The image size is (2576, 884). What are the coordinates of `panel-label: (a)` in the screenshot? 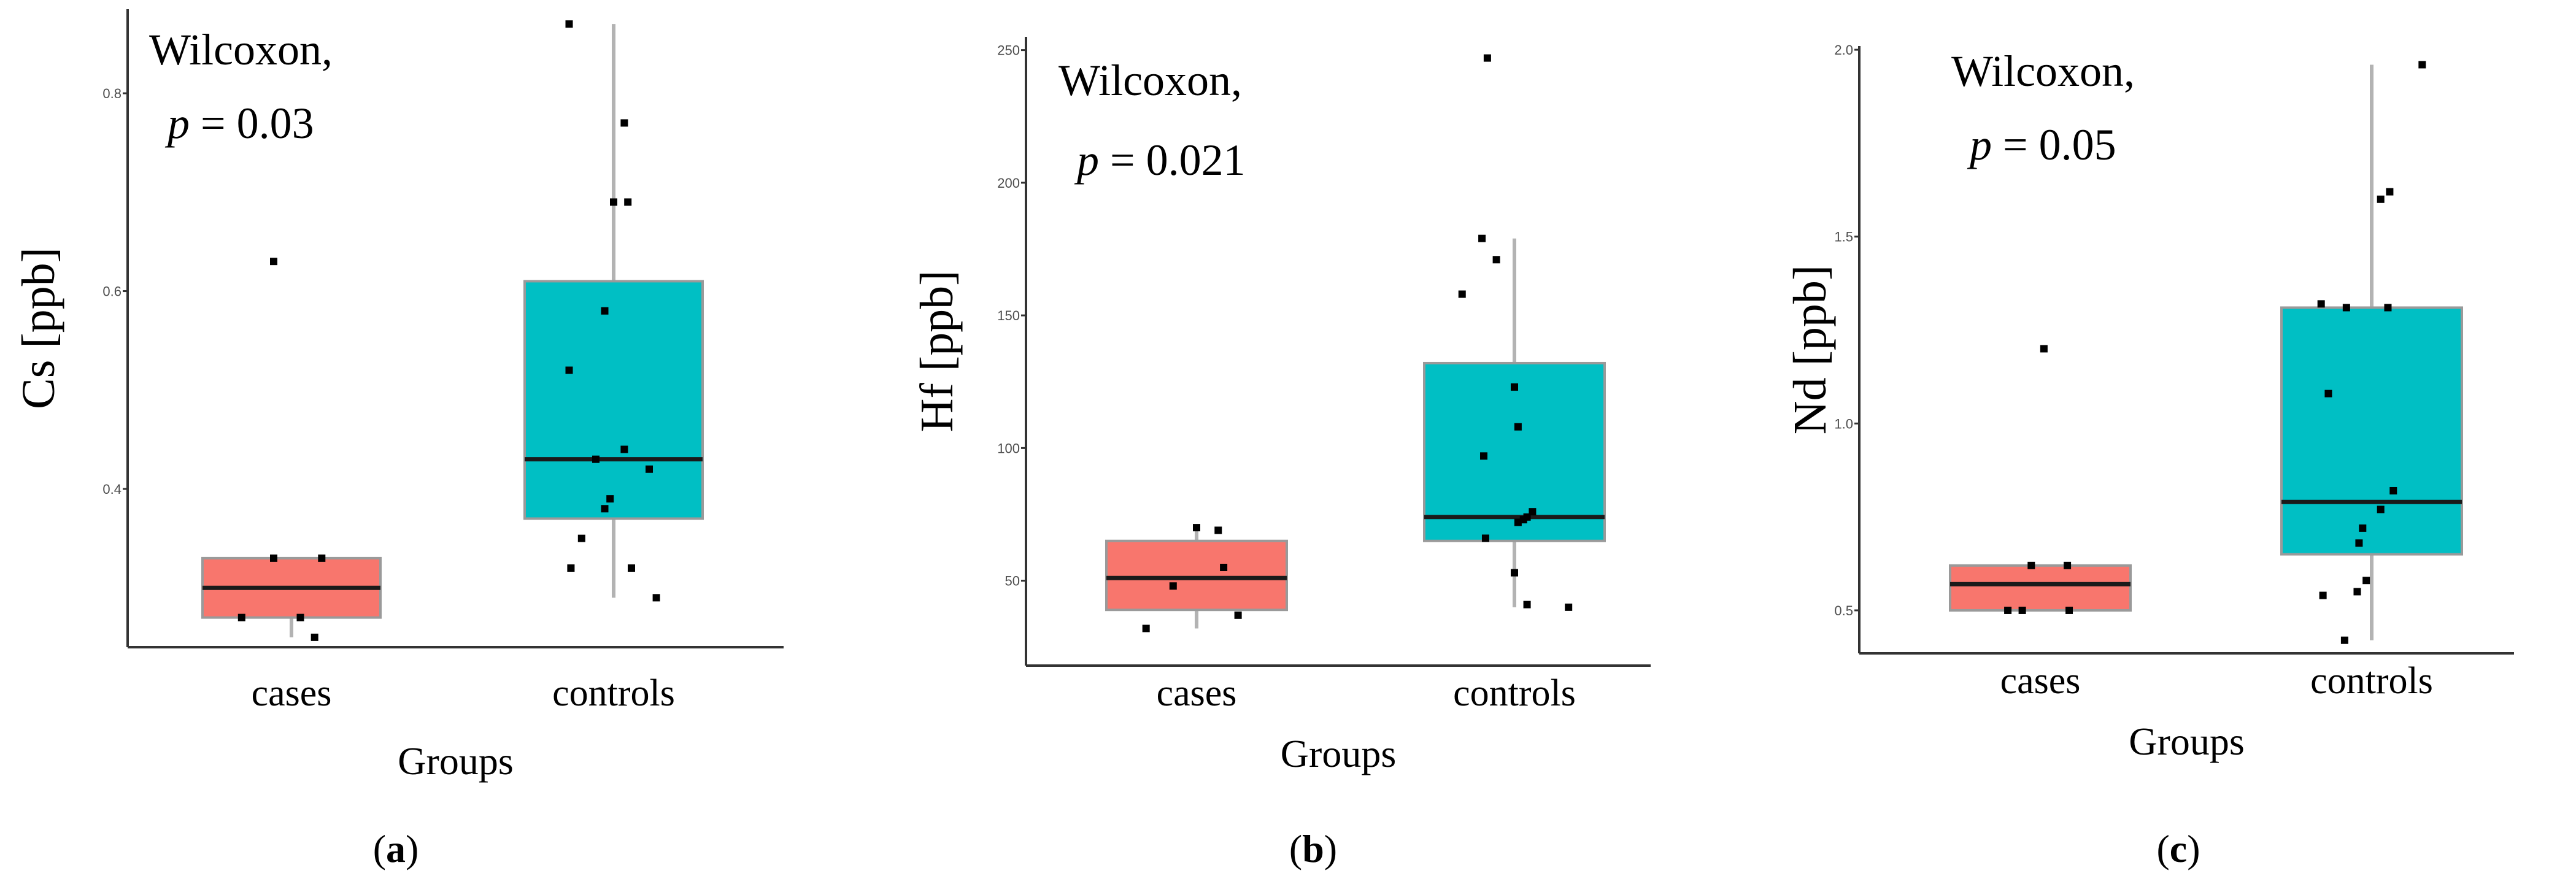 It's located at (396, 849).